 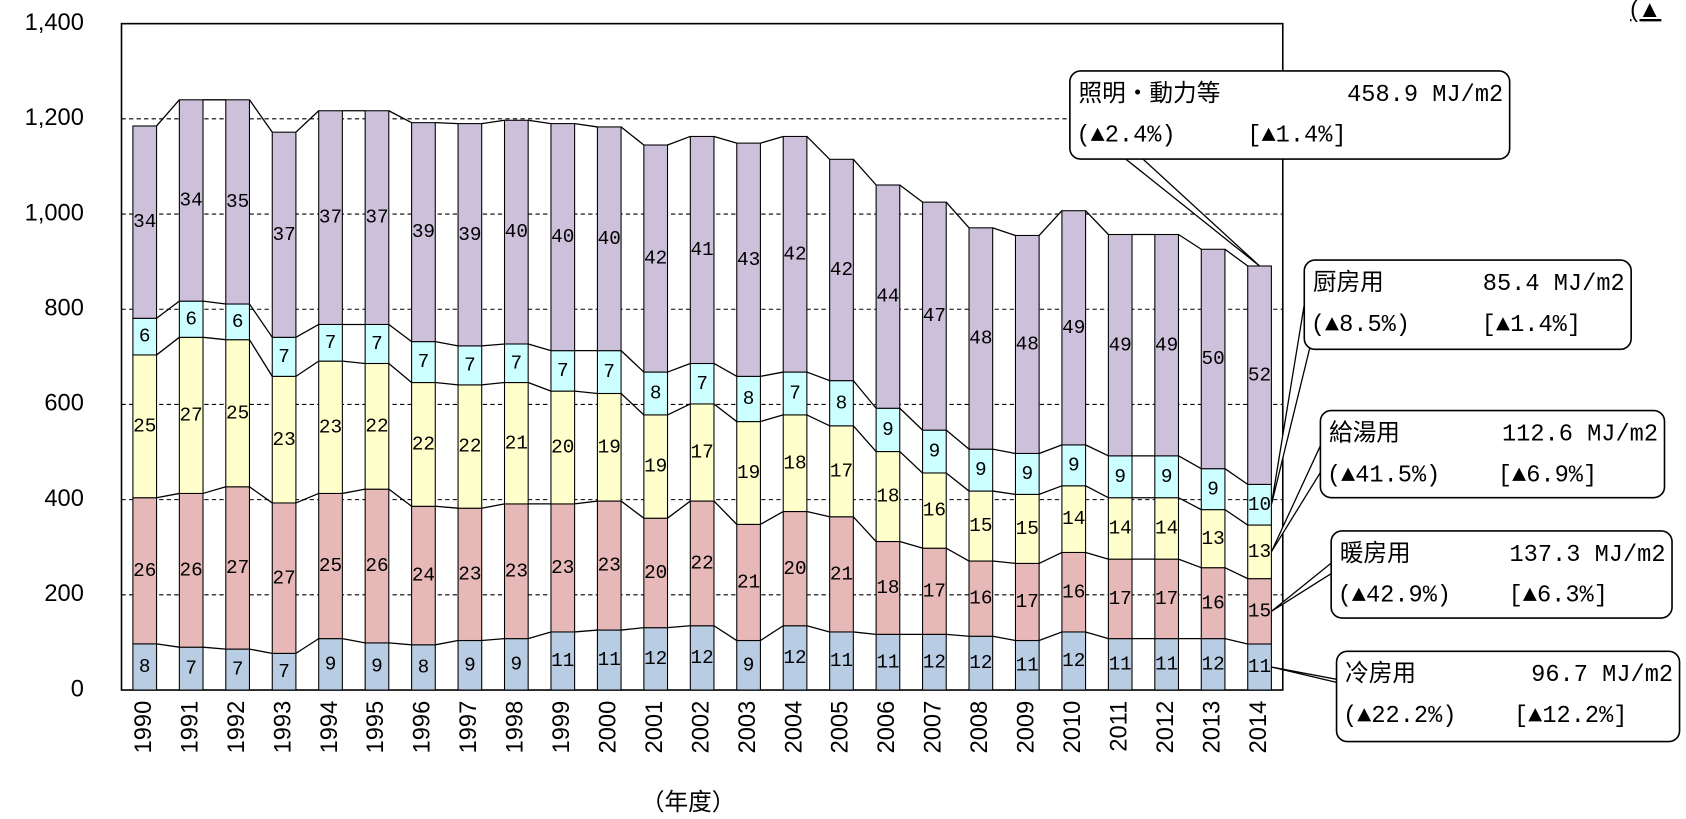 I want to click on callout-change: [▲1.4%], so click(x=1296, y=136).